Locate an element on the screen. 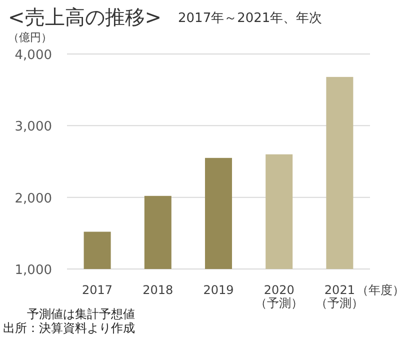 This screenshot has height=337, width=418. text: 予測値は集計予想値 is located at coordinates (81, 314).